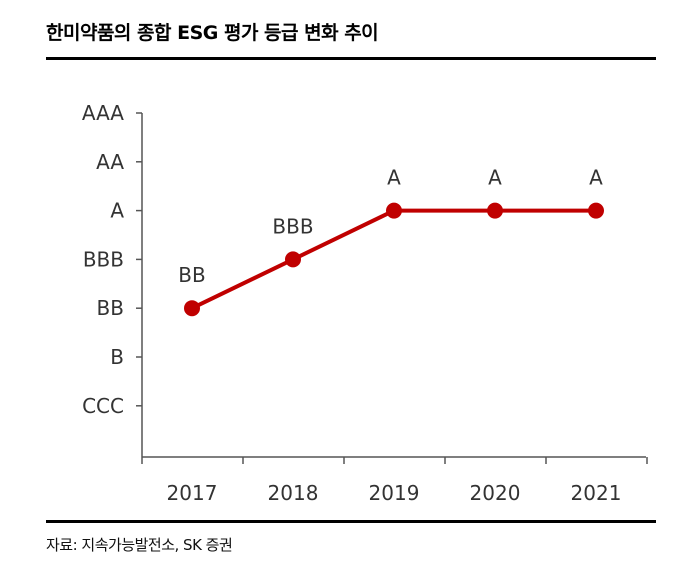  What do you see at coordinates (139, 545) in the screenshot?
I see `source-note: 자료: 지속가능발전소, SK 증권` at bounding box center [139, 545].